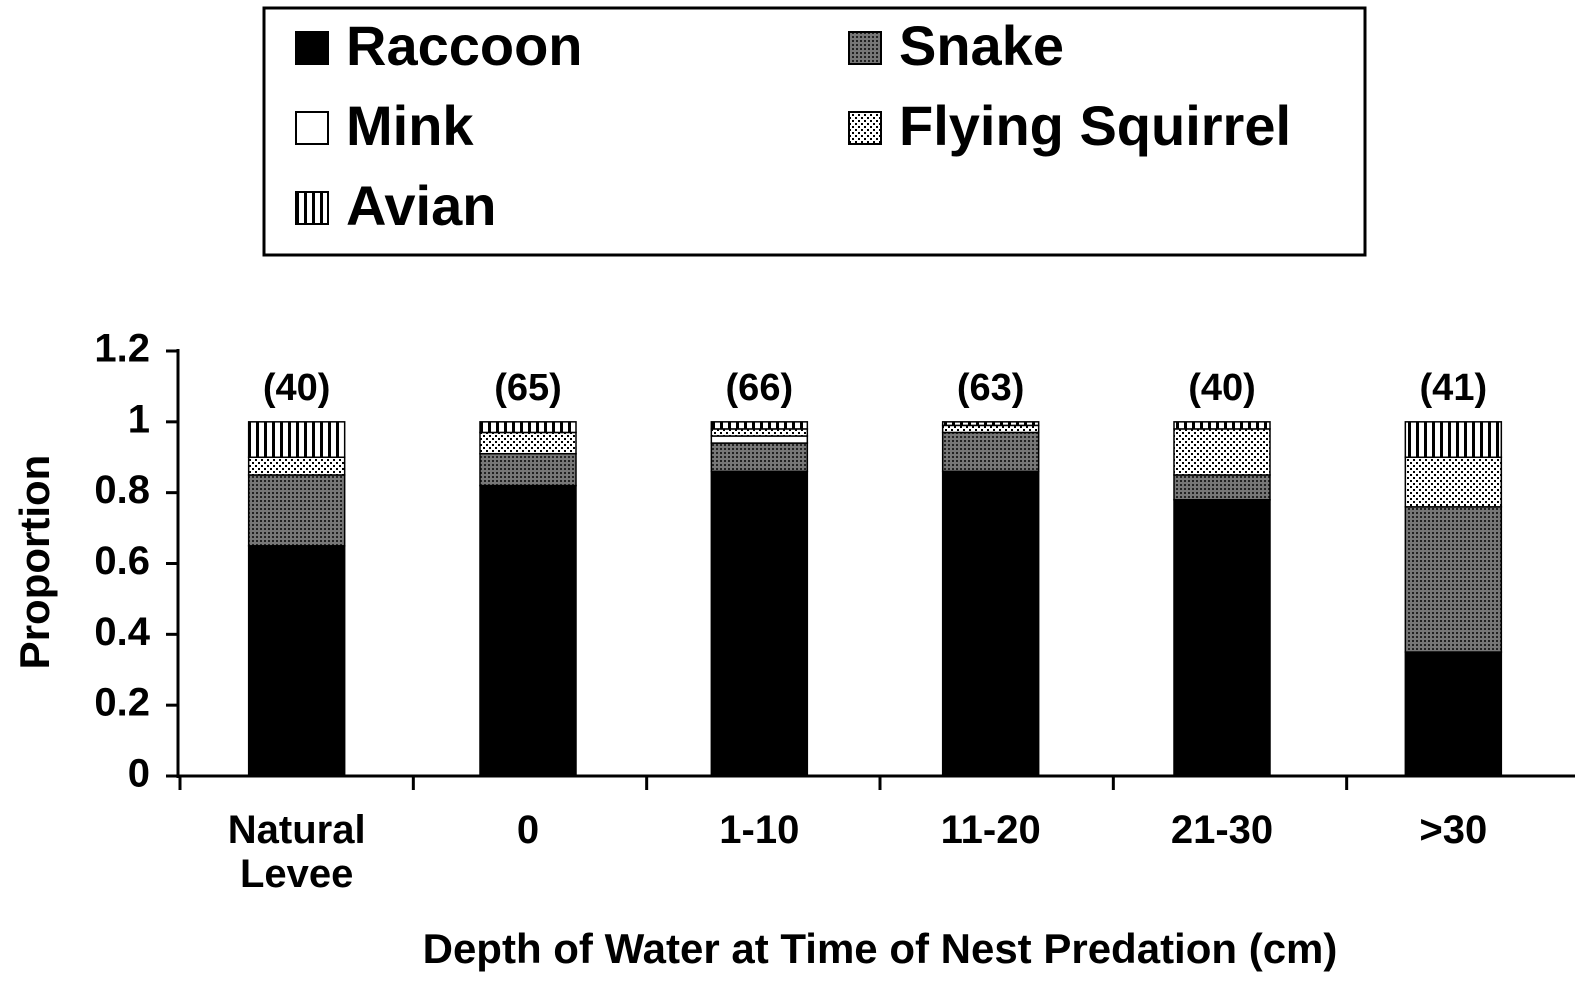  What do you see at coordinates (421, 205) in the screenshot?
I see `legend-label: Avian` at bounding box center [421, 205].